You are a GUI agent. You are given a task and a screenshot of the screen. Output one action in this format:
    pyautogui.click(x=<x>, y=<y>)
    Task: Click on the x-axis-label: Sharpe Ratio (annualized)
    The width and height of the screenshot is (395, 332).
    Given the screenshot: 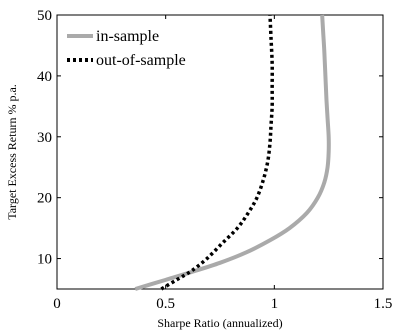 What is the action you would take?
    pyautogui.click(x=219, y=323)
    